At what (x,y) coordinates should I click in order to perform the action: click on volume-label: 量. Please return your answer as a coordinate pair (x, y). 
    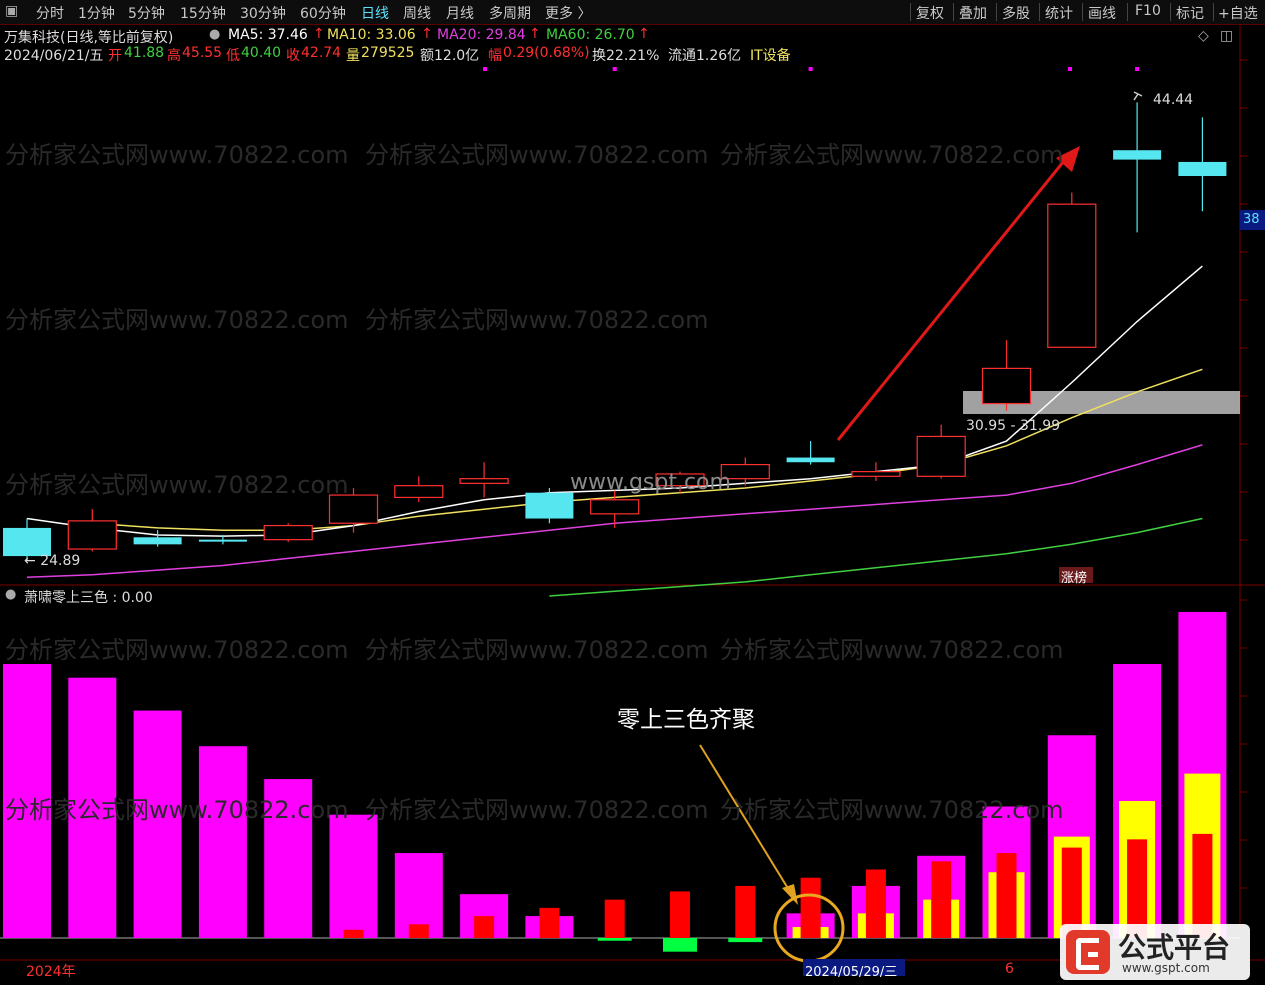
    Looking at the image, I should click on (353, 56).